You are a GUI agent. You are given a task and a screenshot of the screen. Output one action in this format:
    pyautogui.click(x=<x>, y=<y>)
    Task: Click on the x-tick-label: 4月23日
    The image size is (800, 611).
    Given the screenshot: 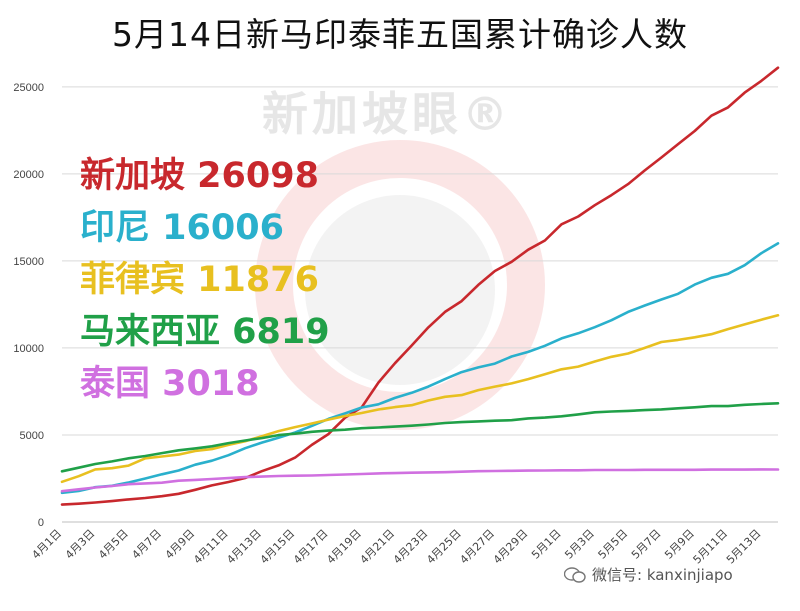 What is the action you would take?
    pyautogui.click(x=411, y=547)
    